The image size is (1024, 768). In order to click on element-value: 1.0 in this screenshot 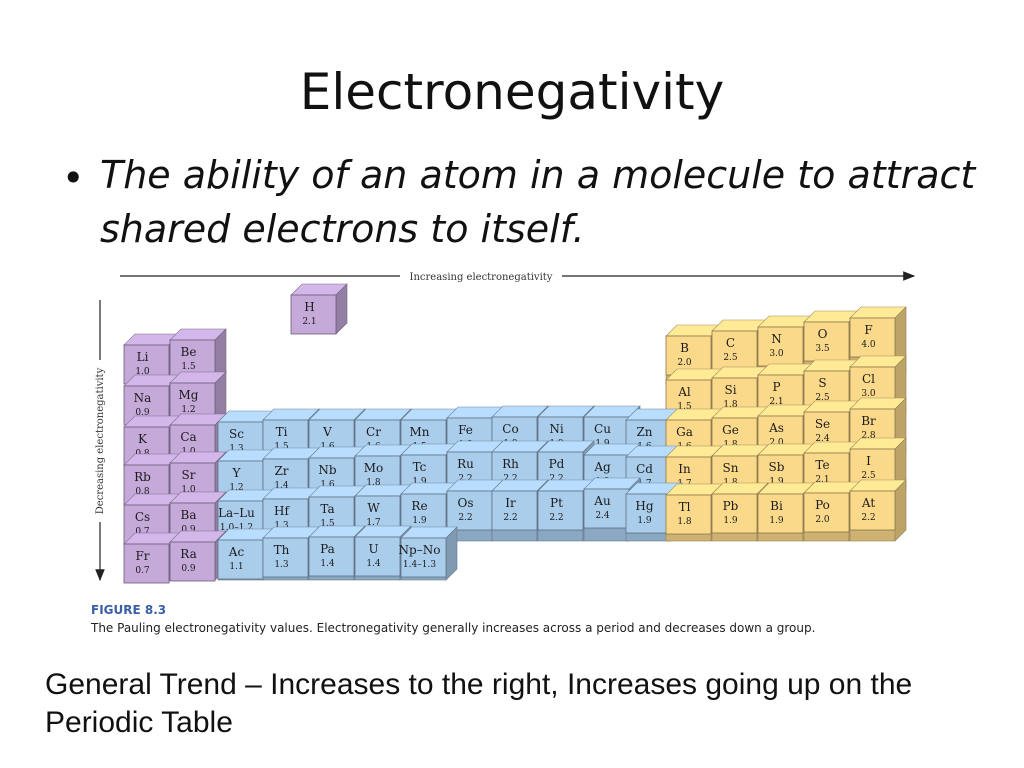, I will do `click(188, 490)`.